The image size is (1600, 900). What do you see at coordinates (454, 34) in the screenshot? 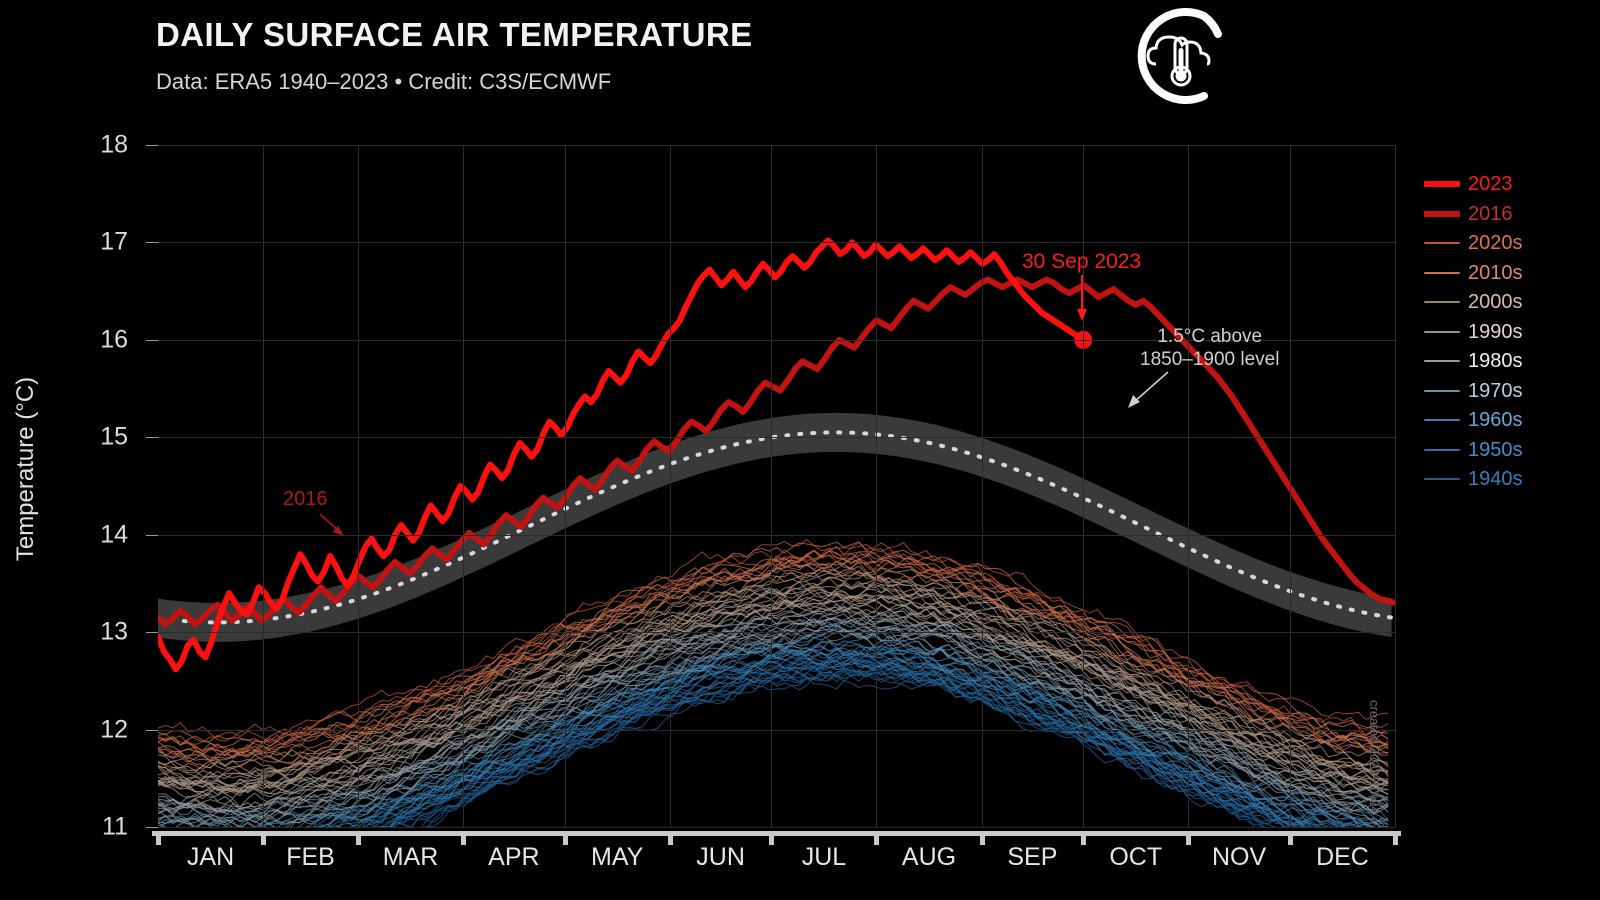
I see `page-title: DAILY SURFACE AIR TEMPERATURE` at bounding box center [454, 34].